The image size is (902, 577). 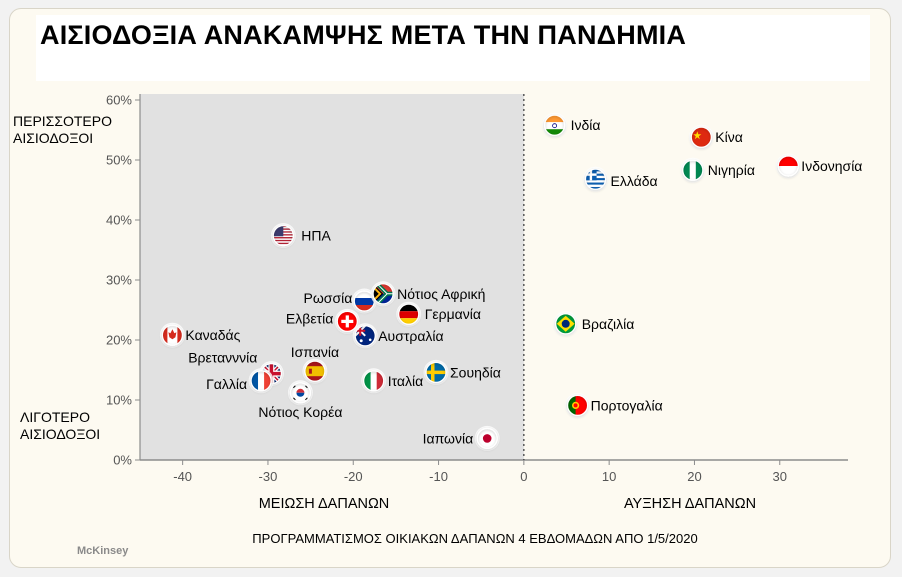 I want to click on scatter-point: Αυστραλία, so click(x=398, y=336).